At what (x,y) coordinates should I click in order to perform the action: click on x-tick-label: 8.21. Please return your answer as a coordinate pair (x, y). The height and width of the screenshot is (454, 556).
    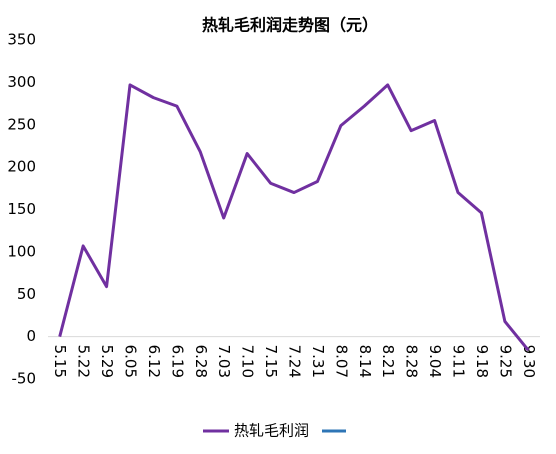
    Looking at the image, I should click on (388, 361).